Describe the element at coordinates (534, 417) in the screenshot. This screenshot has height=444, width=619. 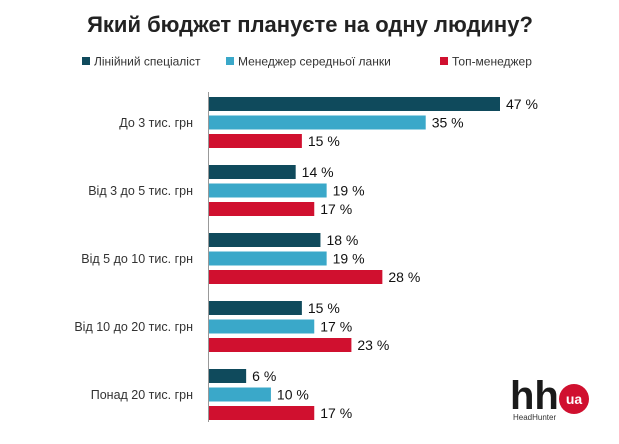
I see `logo-subtitle: HeadHunter` at that location.